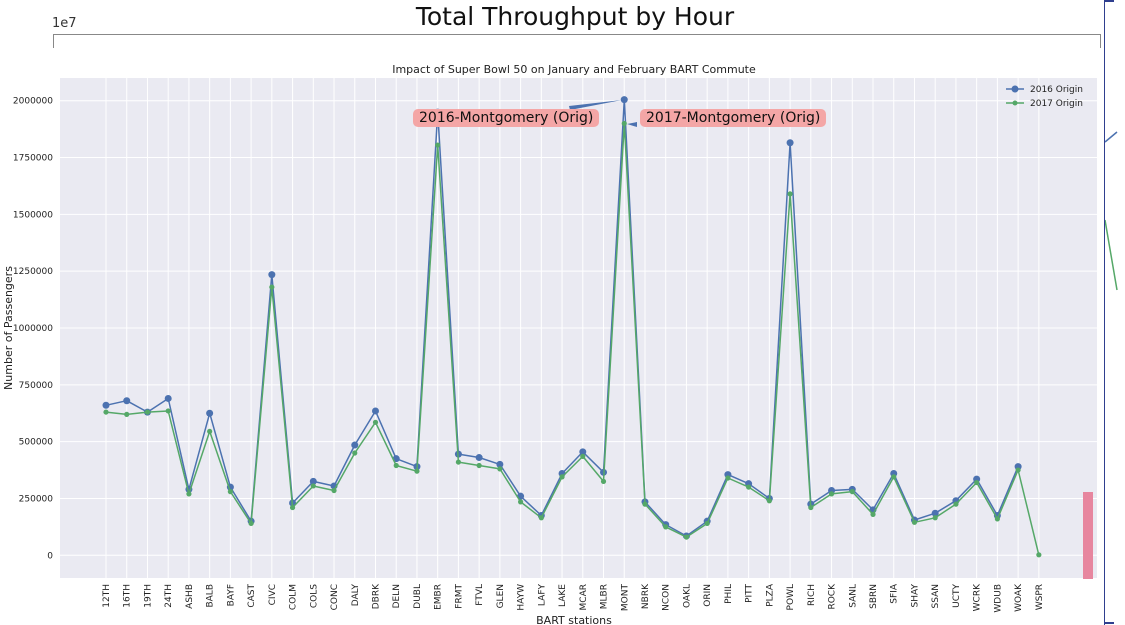  What do you see at coordinates (667, 597) in the screenshot?
I see `x-tick-label: NCON` at bounding box center [667, 597].